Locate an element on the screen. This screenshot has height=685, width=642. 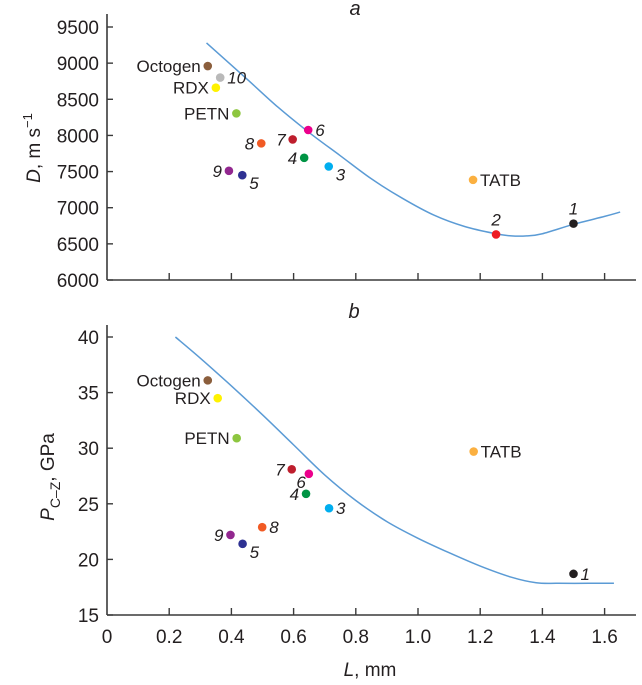
y-title-unit: , m s is located at coordinates (34, 148).